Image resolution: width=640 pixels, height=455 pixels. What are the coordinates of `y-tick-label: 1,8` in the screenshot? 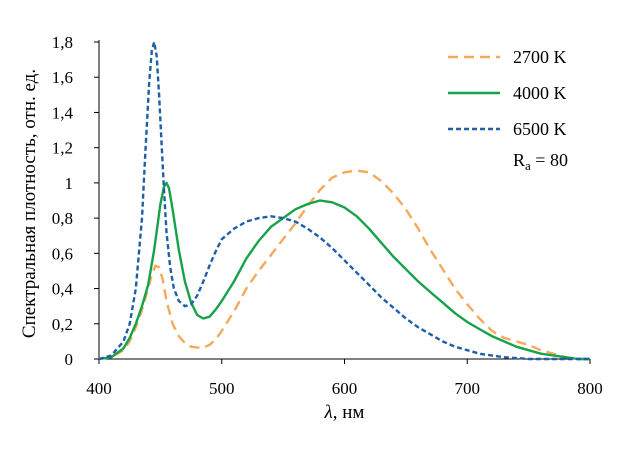 It's located at (62, 42).